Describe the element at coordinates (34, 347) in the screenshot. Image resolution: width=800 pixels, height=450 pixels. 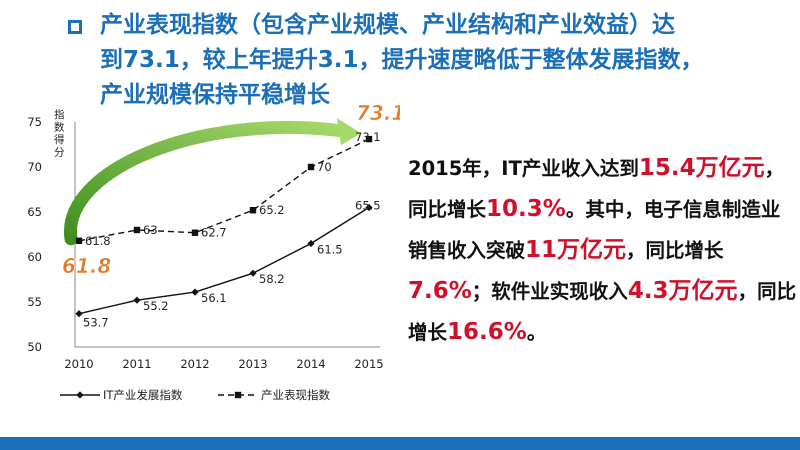
I see `y-tick-label: 50` at that location.